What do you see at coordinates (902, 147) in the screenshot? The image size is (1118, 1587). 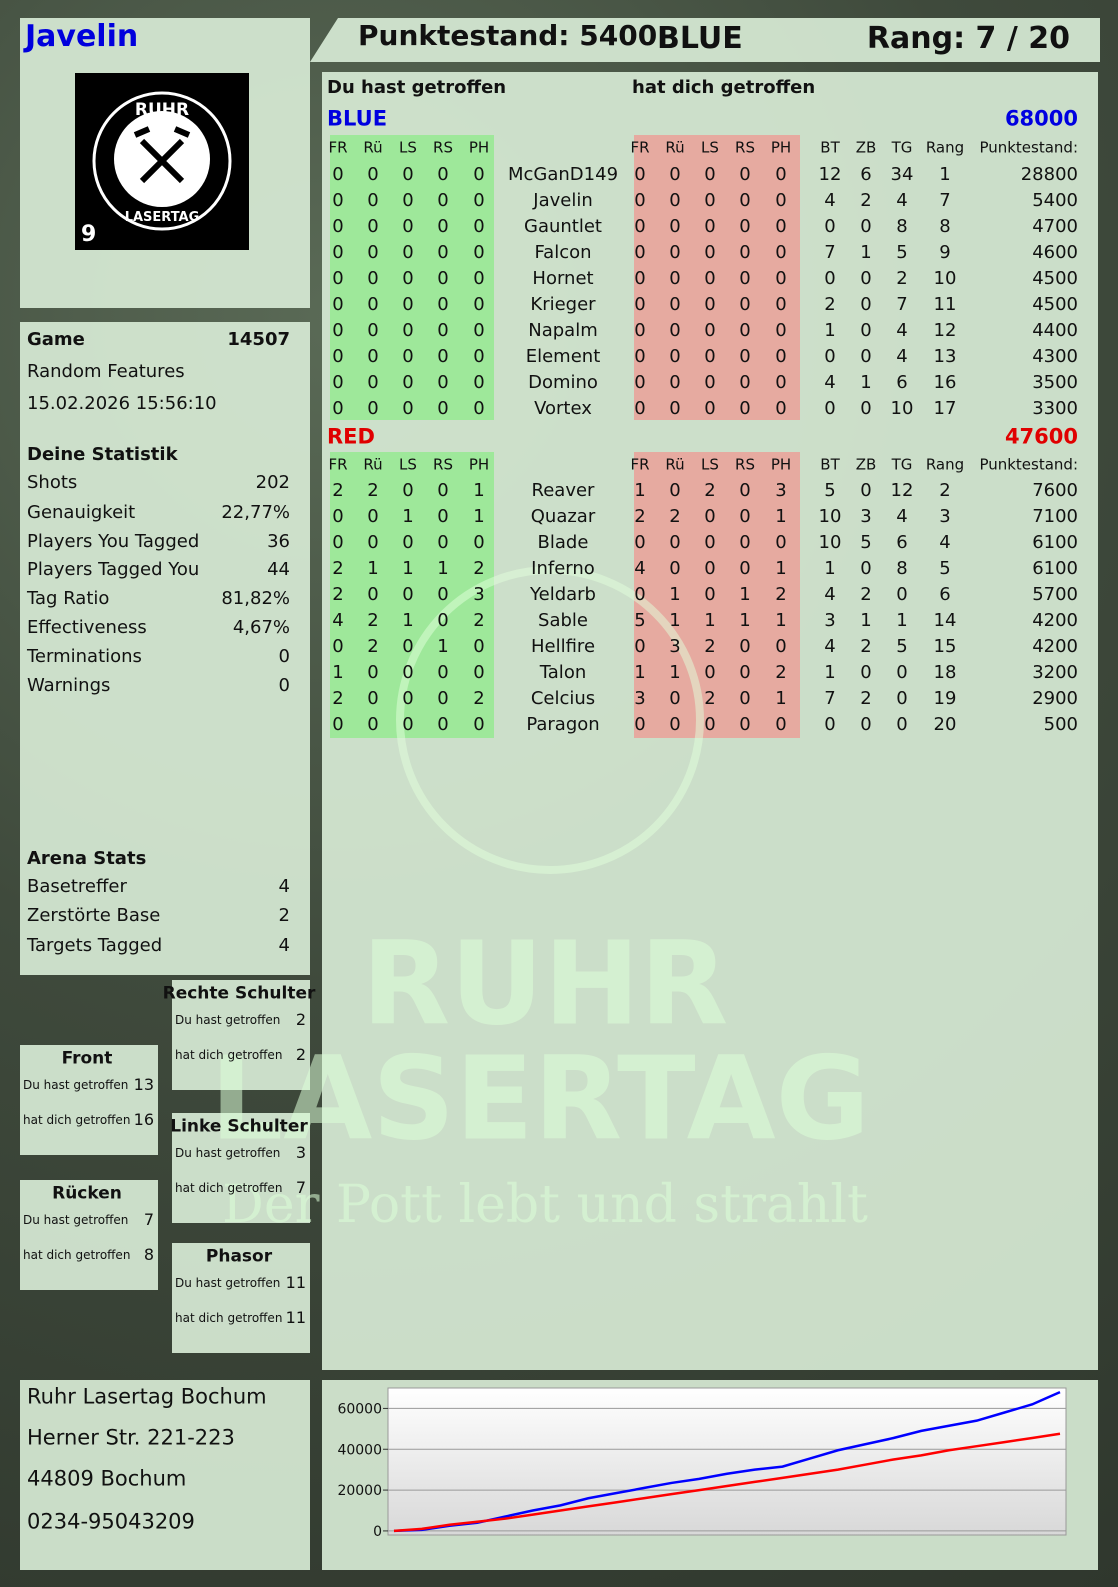 I see `column-header: TG` at bounding box center [902, 147].